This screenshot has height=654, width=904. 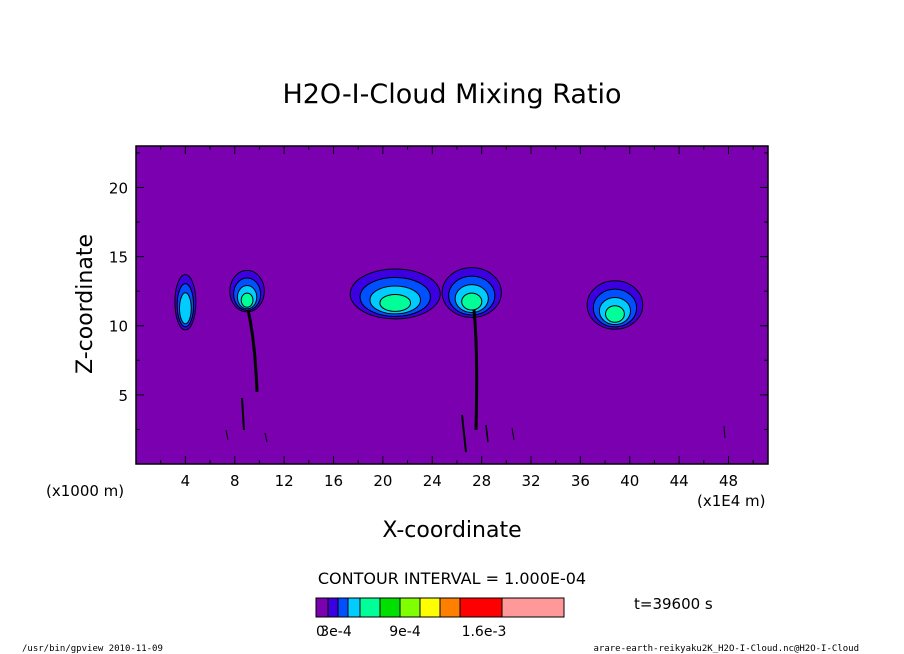 What do you see at coordinates (629, 481) in the screenshot?
I see `x-tick-label: 40` at bounding box center [629, 481].